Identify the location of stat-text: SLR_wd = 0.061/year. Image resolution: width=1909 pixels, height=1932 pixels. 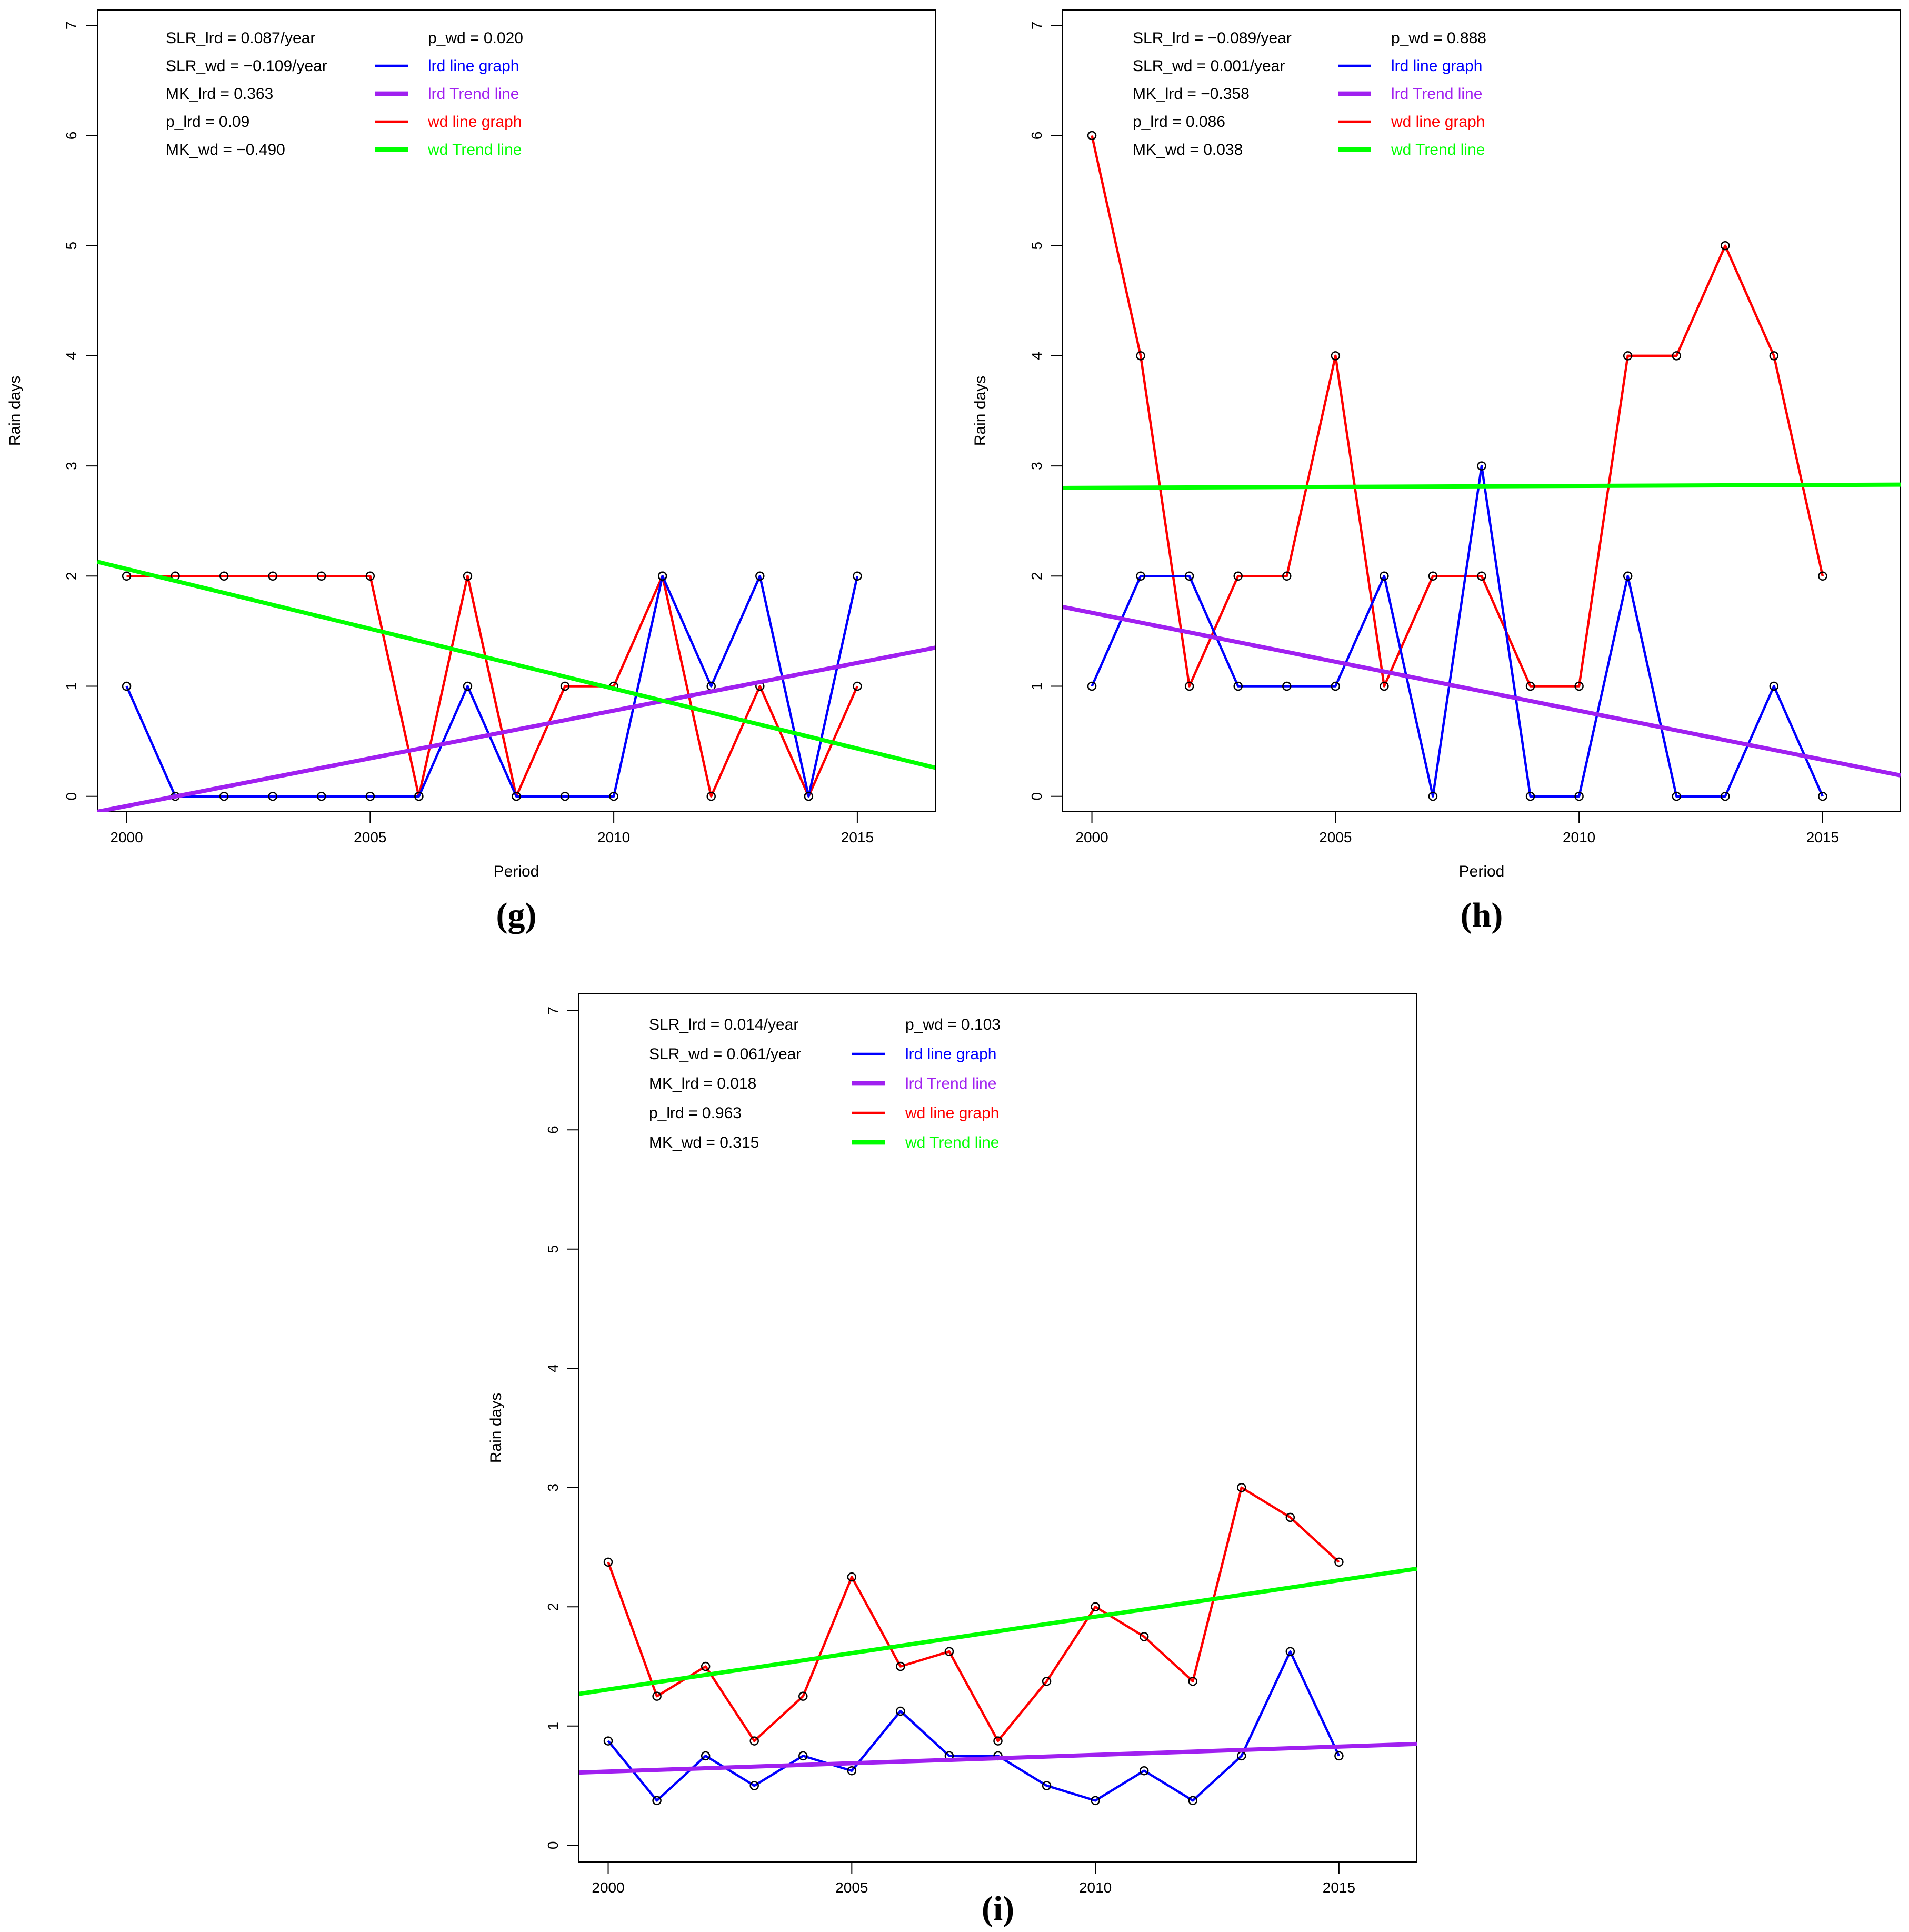
(725, 1054).